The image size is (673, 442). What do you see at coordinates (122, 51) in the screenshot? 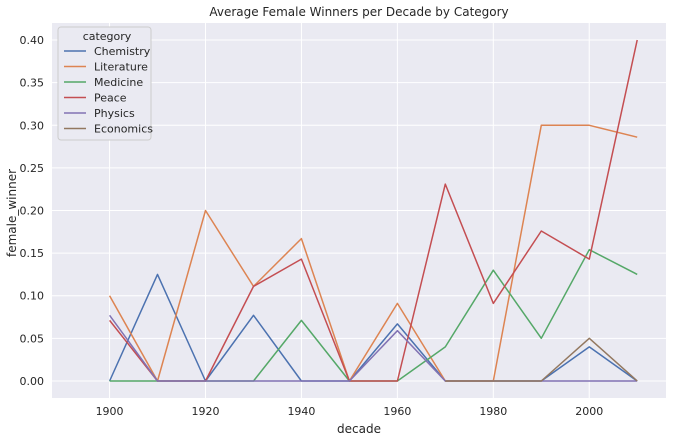
I see `legend-label-chemistry: Chemistry` at bounding box center [122, 51].